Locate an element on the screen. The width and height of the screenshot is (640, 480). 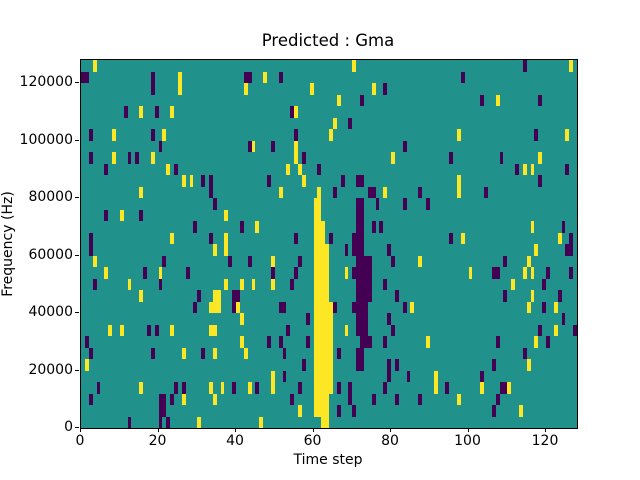
y-tick-label: 100000 is located at coordinates (46, 139).